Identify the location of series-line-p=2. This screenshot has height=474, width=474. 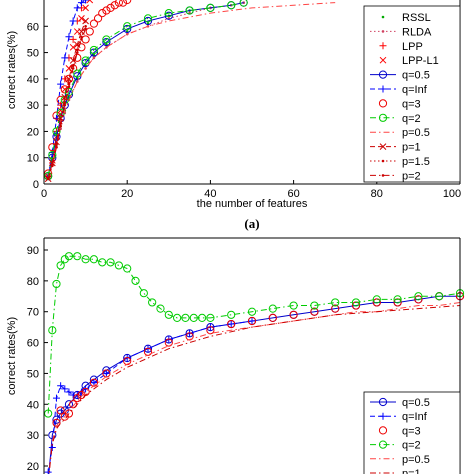
(67, 103).